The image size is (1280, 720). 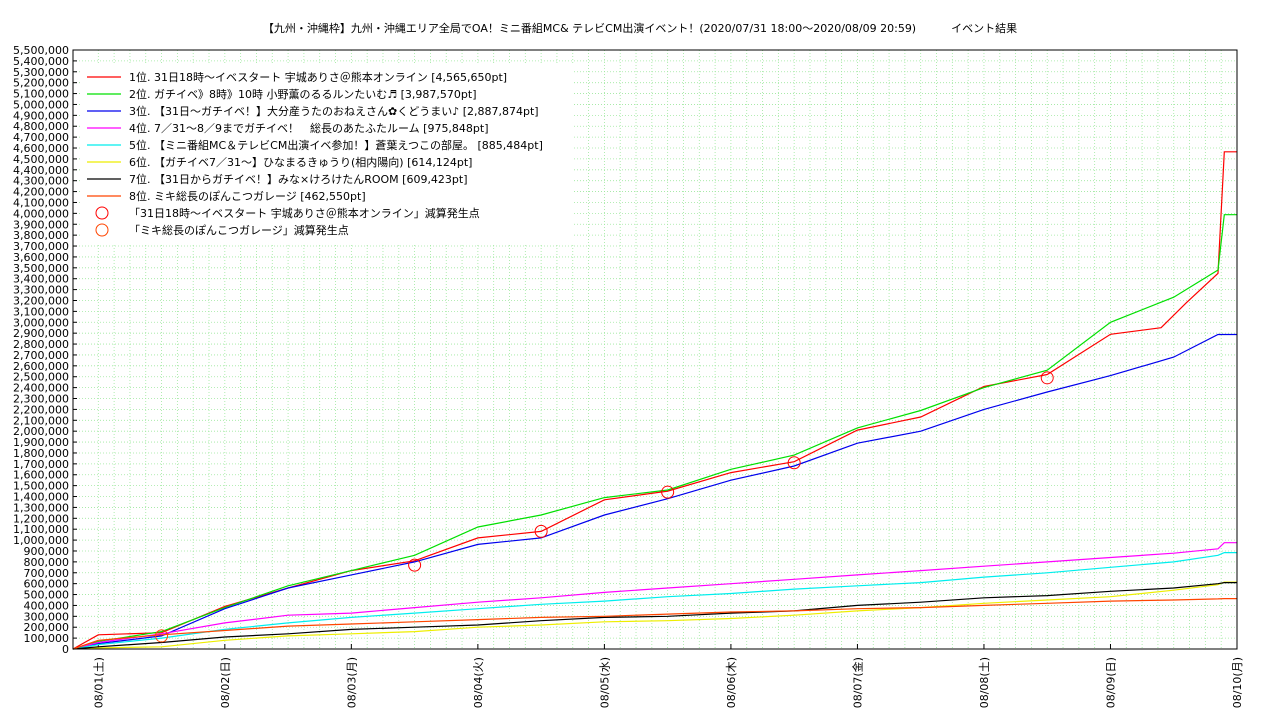 I want to click on y-tick-label: 3,700,000, so click(x=41, y=246).